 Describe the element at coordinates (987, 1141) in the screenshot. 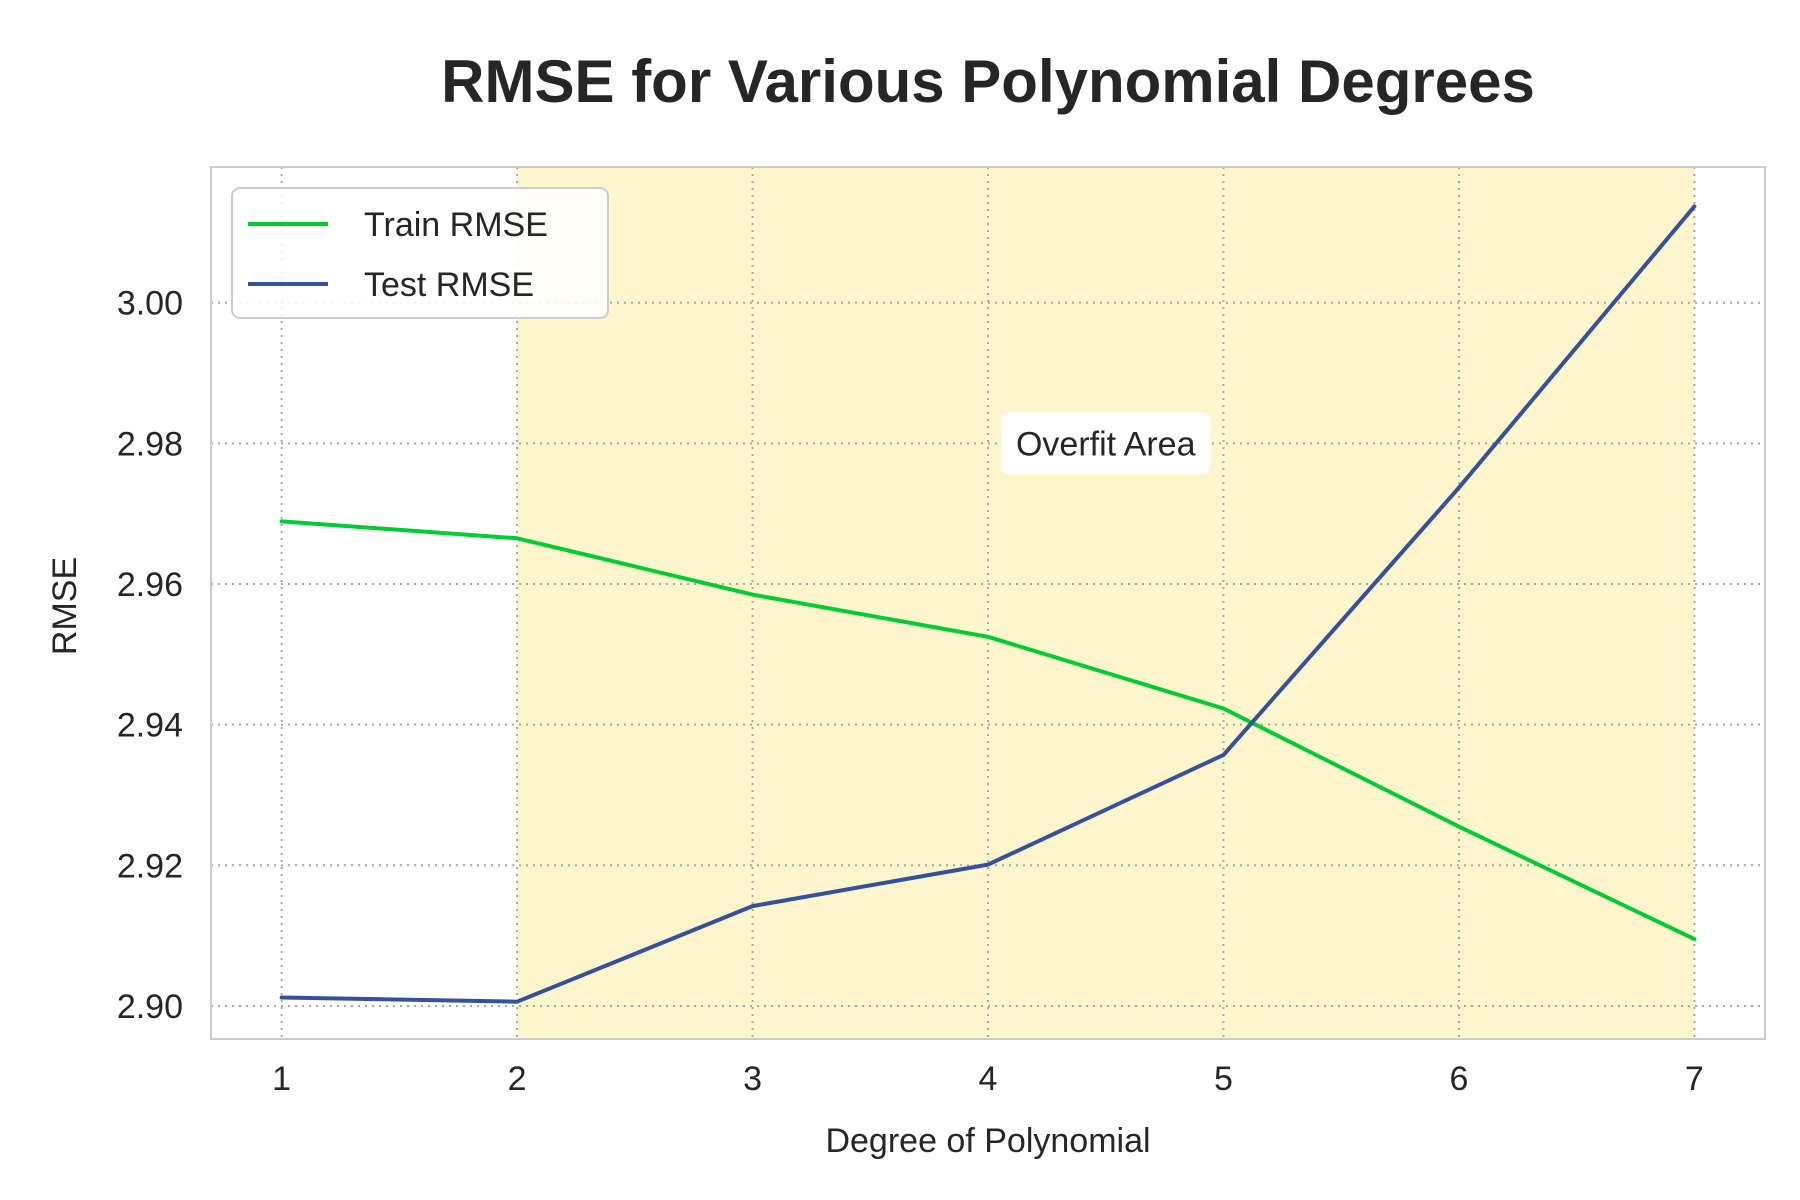

I see `x-axis-label: Degree of Polynomial` at that location.